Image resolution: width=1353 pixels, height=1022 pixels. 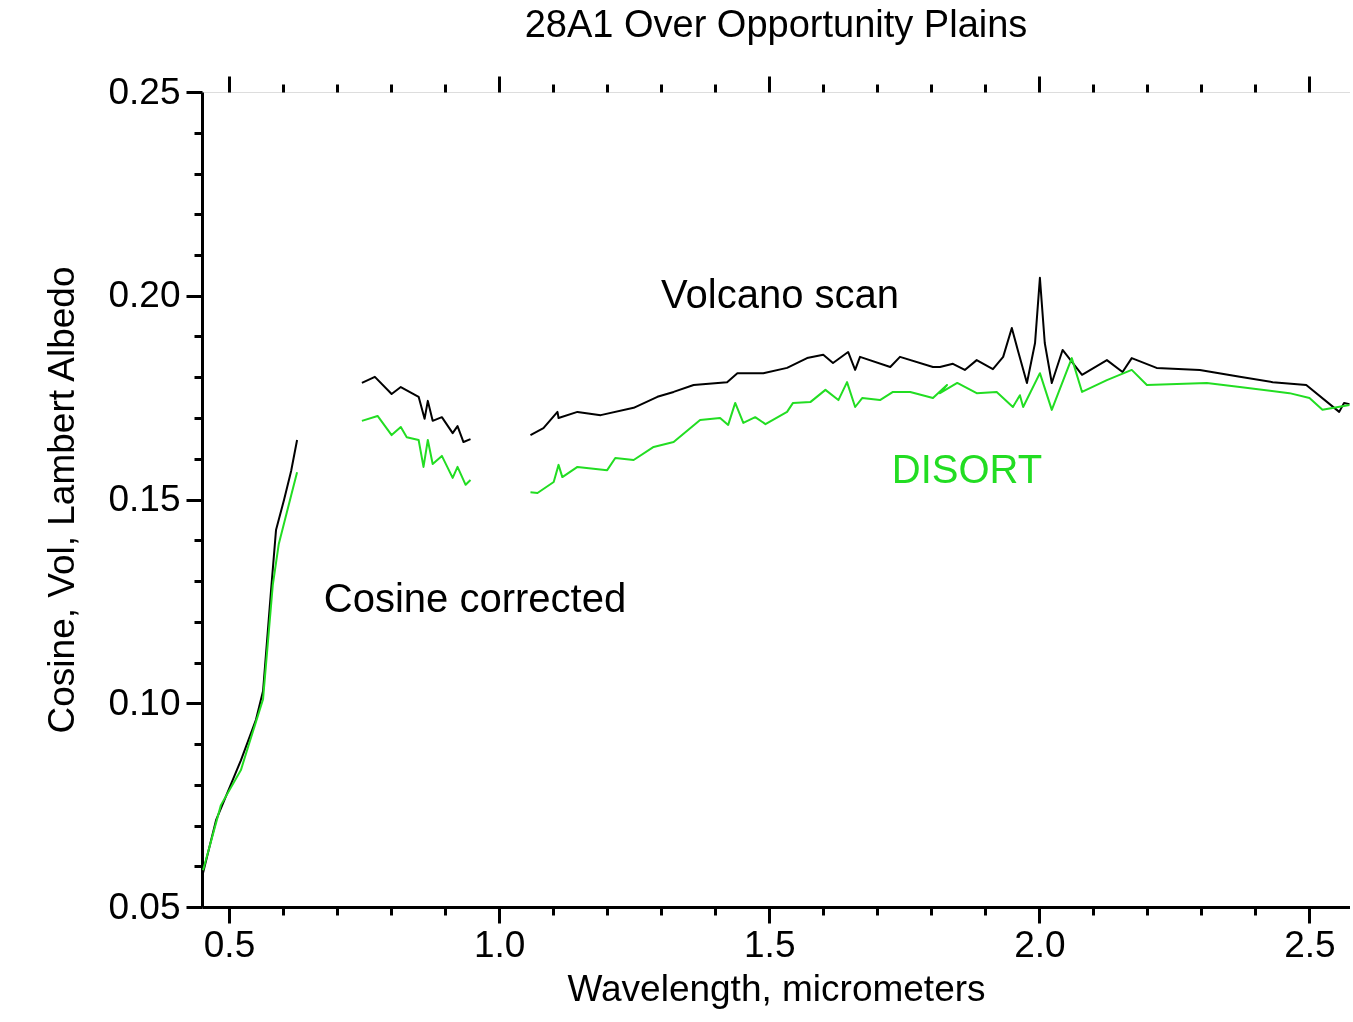 I want to click on x-tick-label: 1.0, so click(x=499, y=944).